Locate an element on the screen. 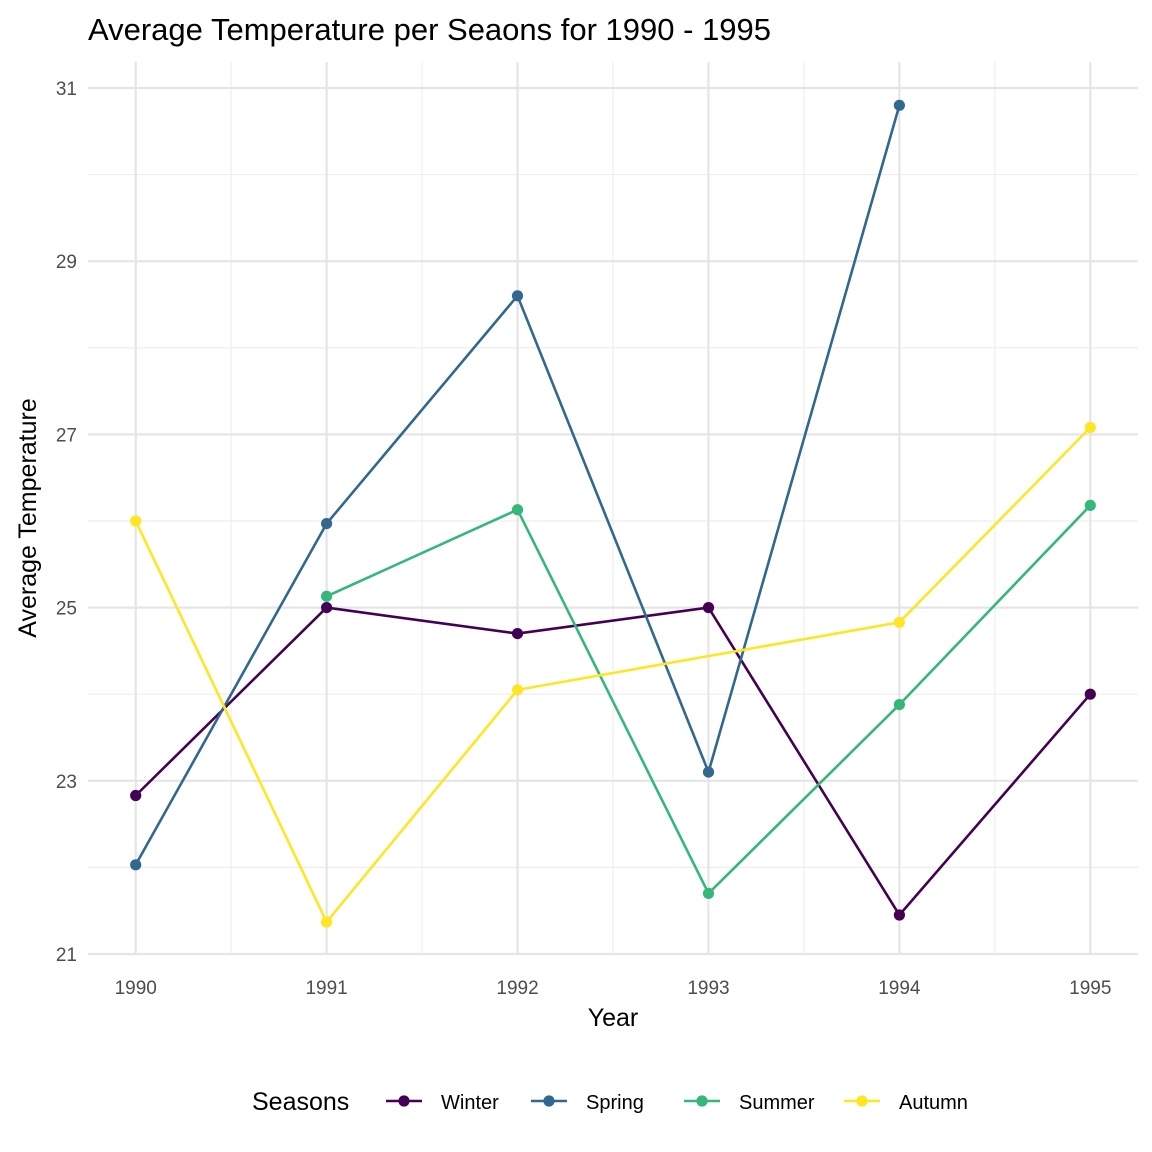  x-tick-label: 1990 is located at coordinates (136, 988).